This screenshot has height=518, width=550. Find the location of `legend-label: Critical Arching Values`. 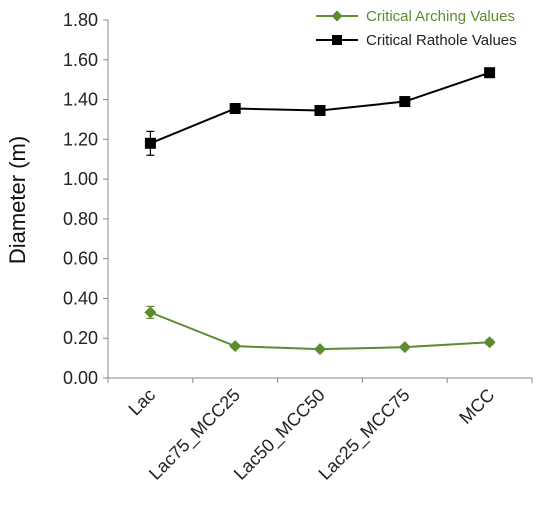

legend-label: Critical Arching Values is located at coordinates (440, 16).